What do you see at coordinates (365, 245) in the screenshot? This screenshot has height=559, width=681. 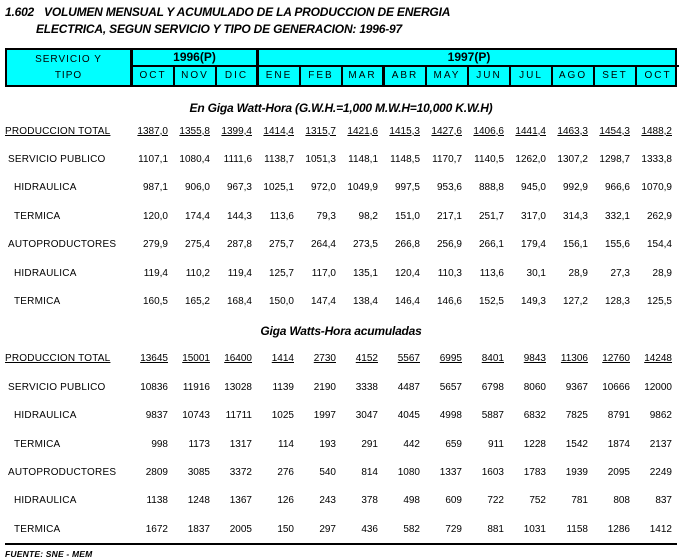 I see `value-cell: 273,5` at bounding box center [365, 245].